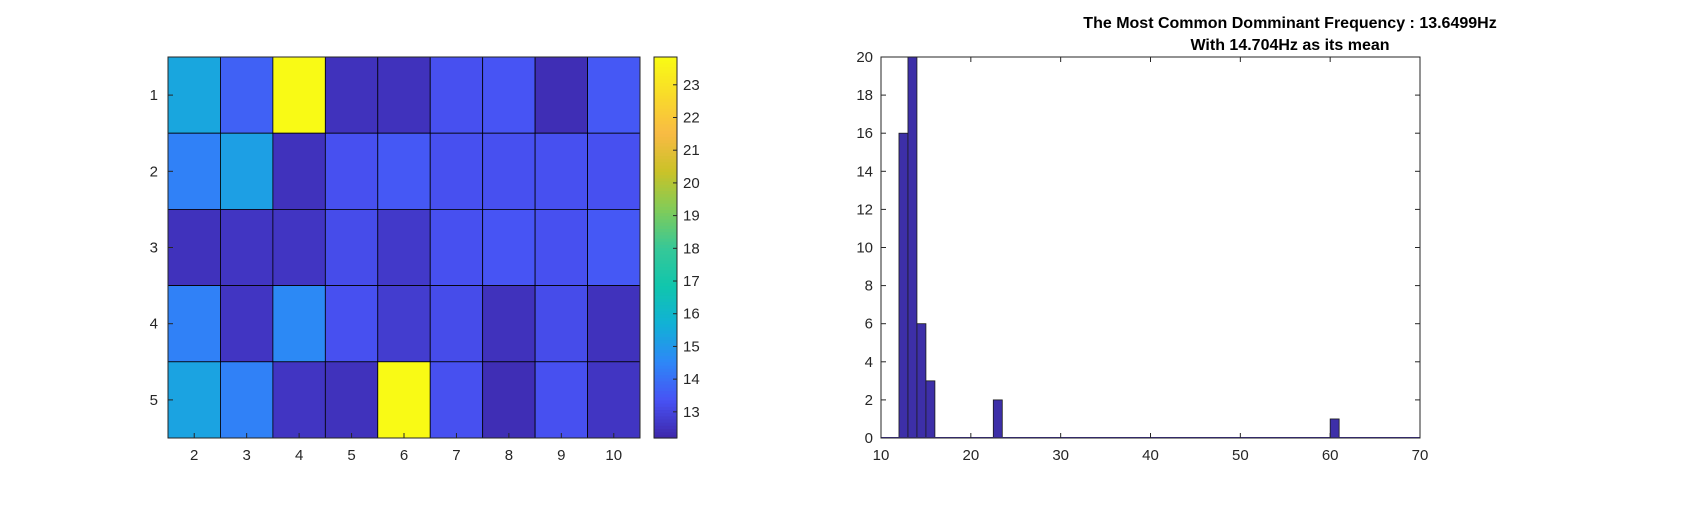 This screenshot has width=1697, height=524. What do you see at coordinates (509, 247) in the screenshot?
I see `heatmap-cell-r3-c7` at bounding box center [509, 247].